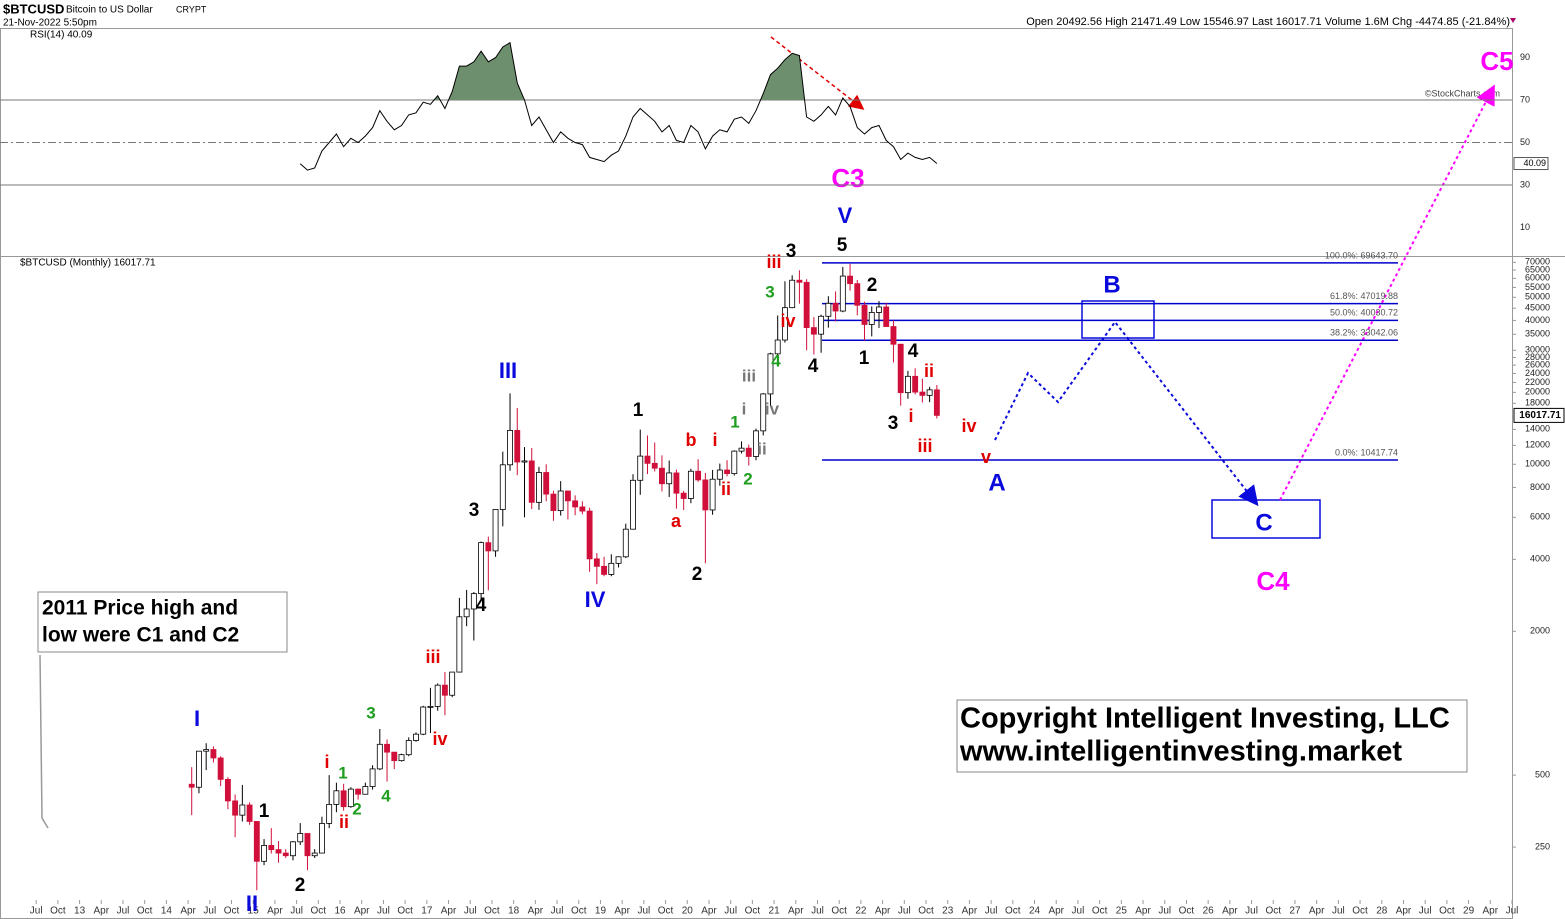  I want to click on rsi-last-box, so click(1531, 164).